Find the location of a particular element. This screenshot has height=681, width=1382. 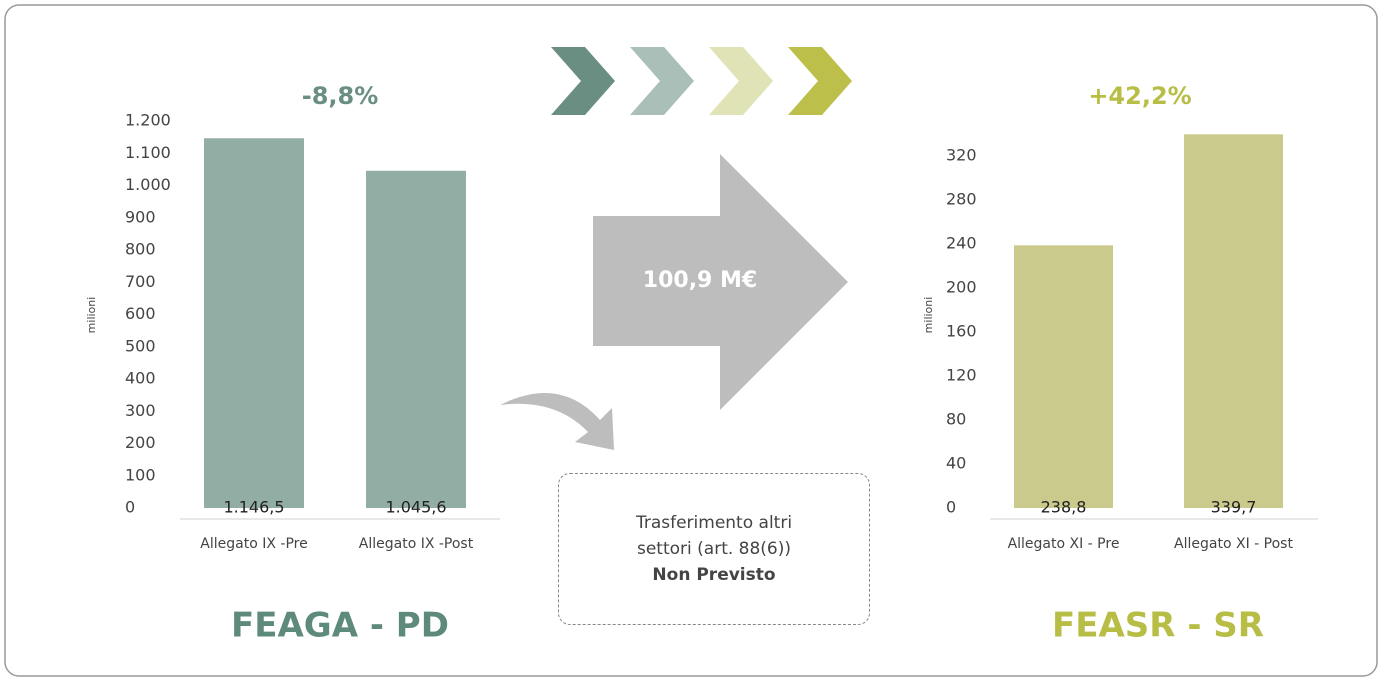

x-tick-label: Allegato IX -Pre is located at coordinates (253, 544).